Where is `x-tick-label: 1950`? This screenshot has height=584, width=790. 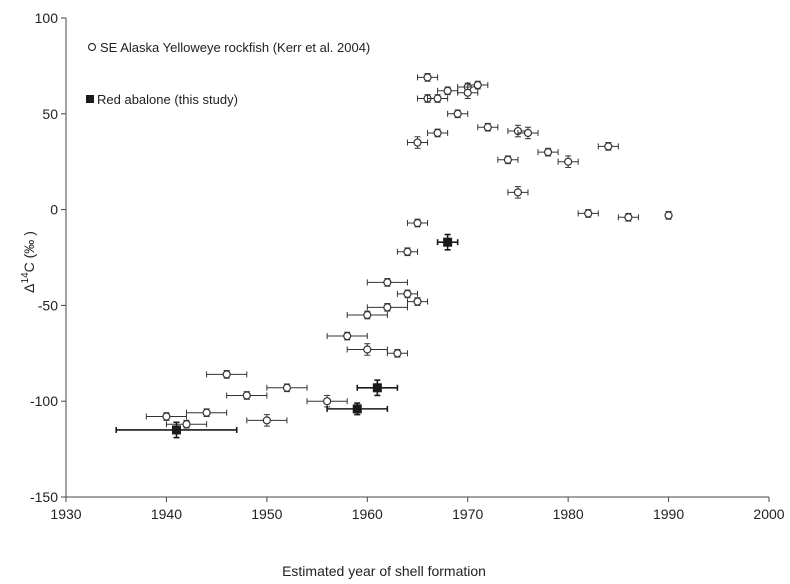
x-tick-label: 1950 is located at coordinates (266, 514).